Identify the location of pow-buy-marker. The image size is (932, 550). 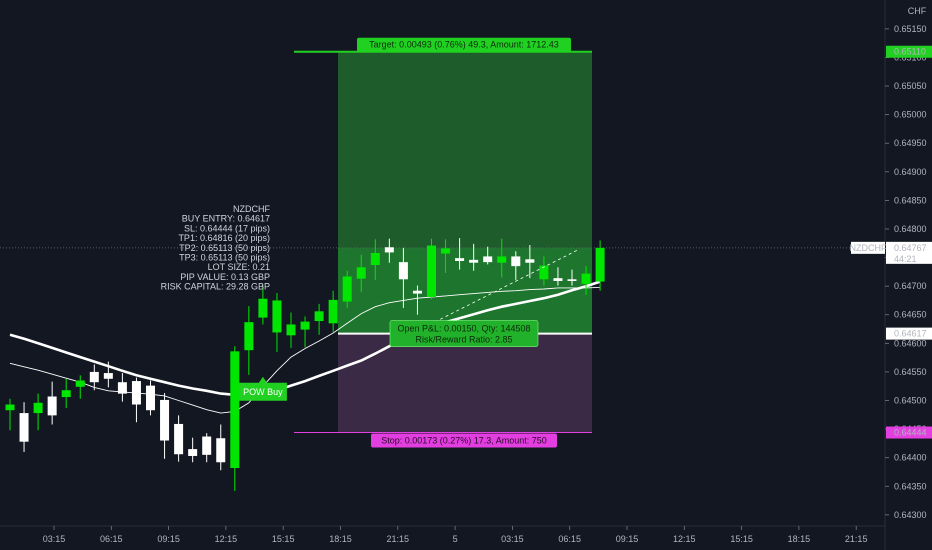
(262, 388).